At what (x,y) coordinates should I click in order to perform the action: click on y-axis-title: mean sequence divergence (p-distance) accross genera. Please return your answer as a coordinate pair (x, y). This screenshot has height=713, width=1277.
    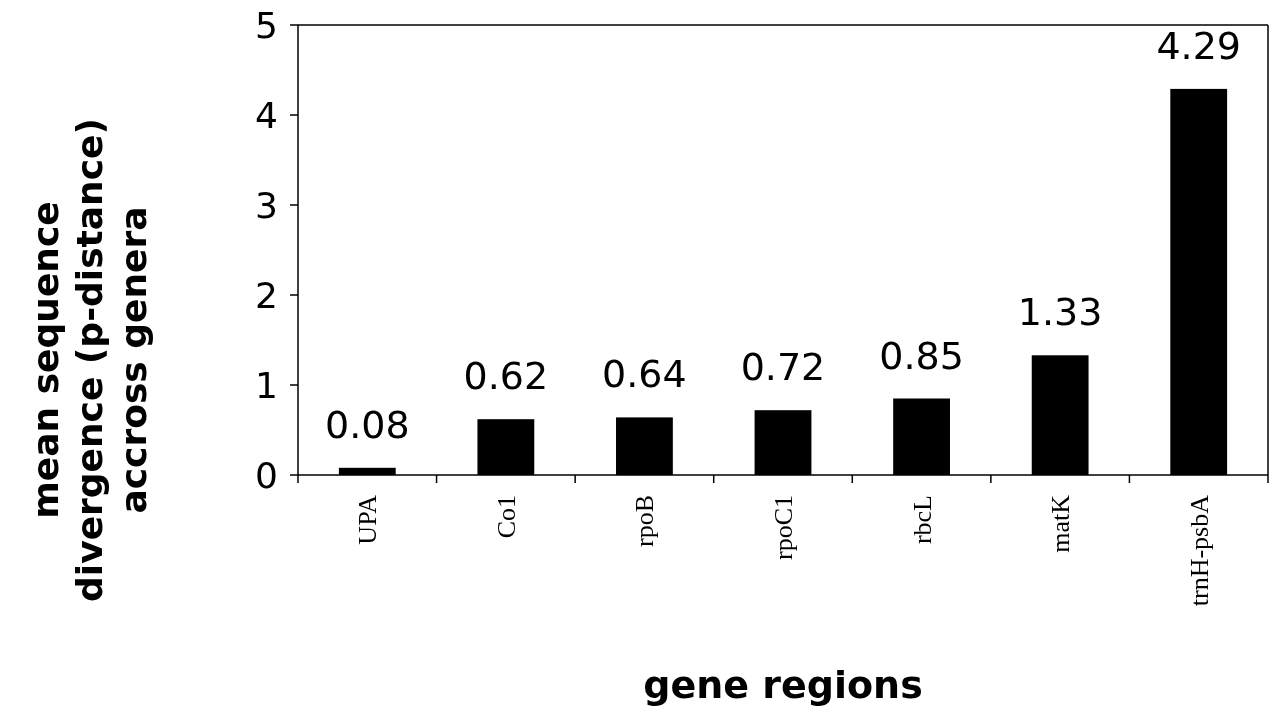
    Looking at the image, I should click on (89, 360).